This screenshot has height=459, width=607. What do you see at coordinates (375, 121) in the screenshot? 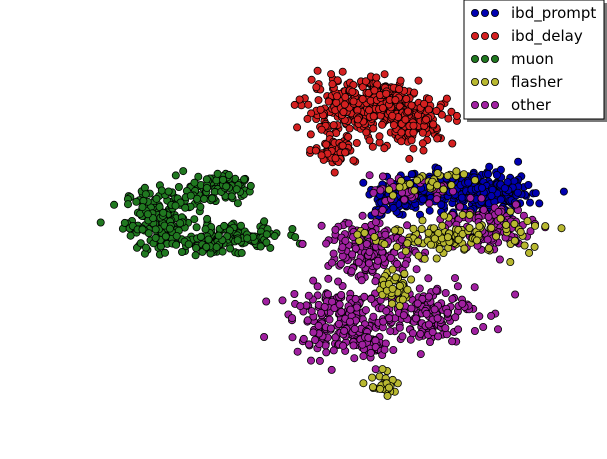
I see `series-ibd-delay` at bounding box center [375, 121].